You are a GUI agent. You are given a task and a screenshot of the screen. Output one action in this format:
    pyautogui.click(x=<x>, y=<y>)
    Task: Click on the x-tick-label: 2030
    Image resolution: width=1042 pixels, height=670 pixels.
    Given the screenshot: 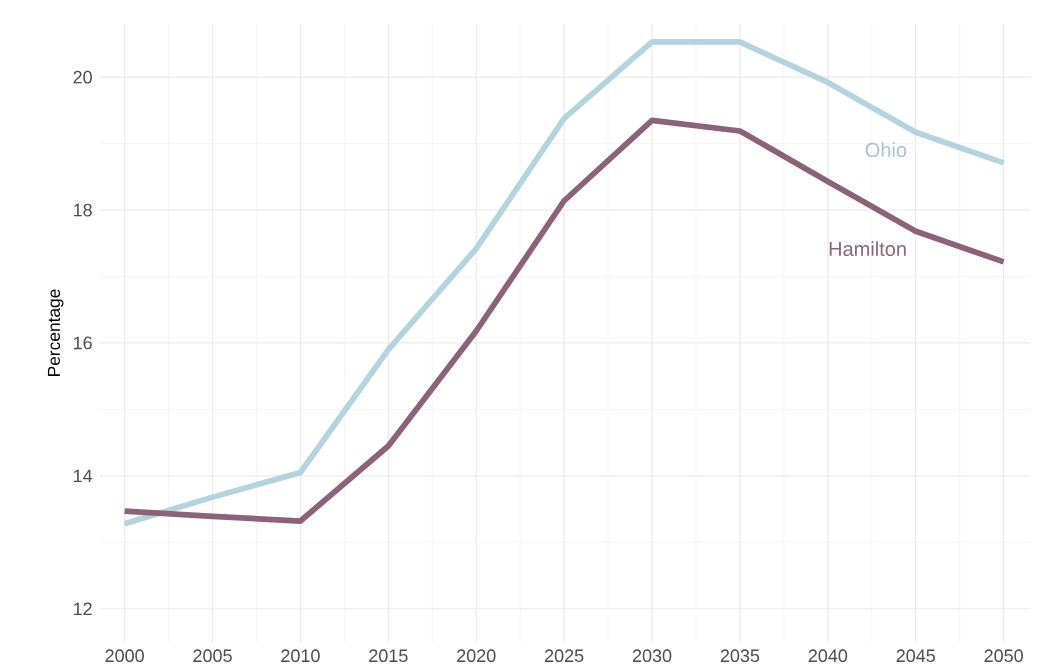 What is the action you would take?
    pyautogui.click(x=652, y=656)
    